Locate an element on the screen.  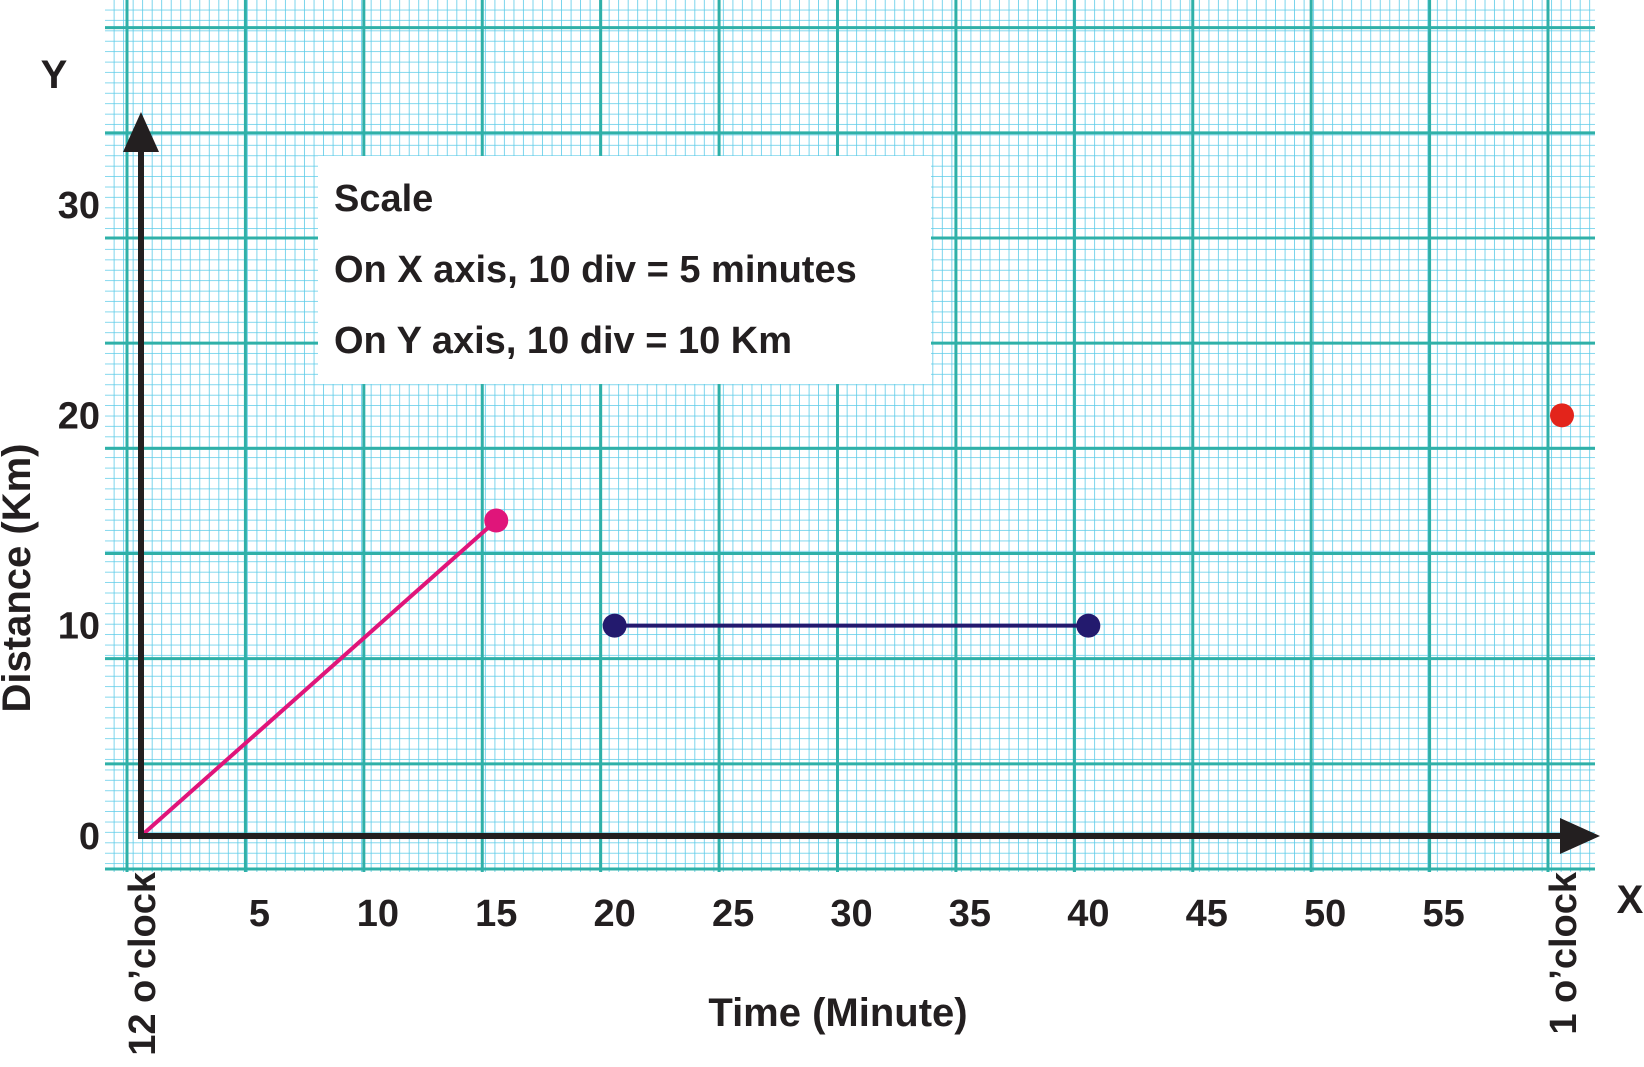
x-tick-label: 35 is located at coordinates (970, 914).